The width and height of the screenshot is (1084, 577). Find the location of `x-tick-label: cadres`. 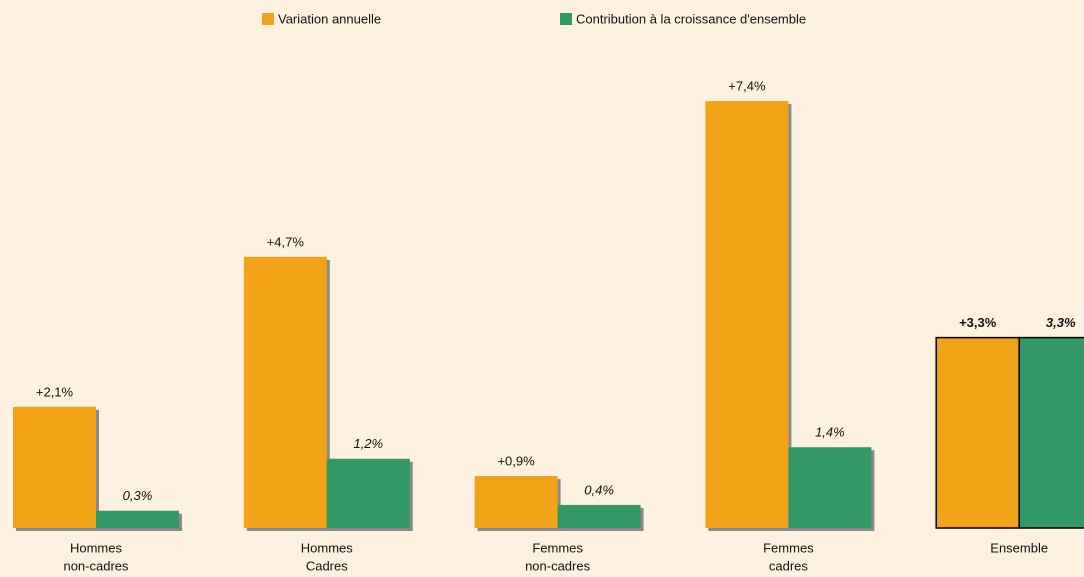

x-tick-label: cadres is located at coordinates (789, 565).